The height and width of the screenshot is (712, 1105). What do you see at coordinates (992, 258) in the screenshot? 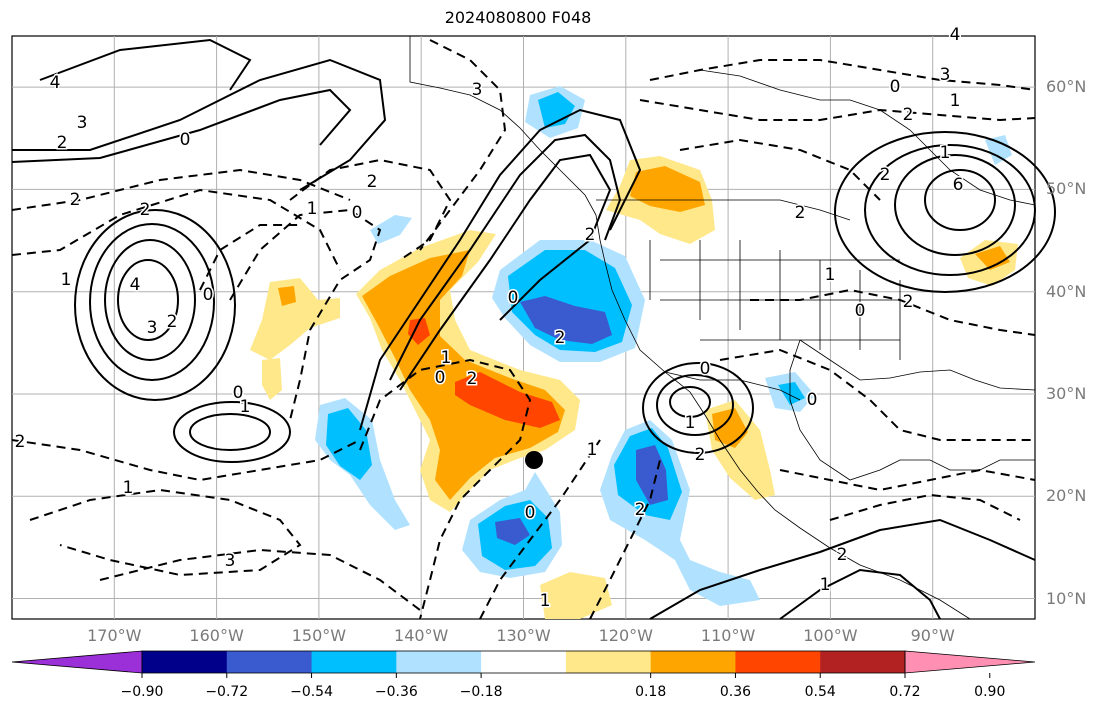
I see `shade-orange-east` at bounding box center [992, 258].